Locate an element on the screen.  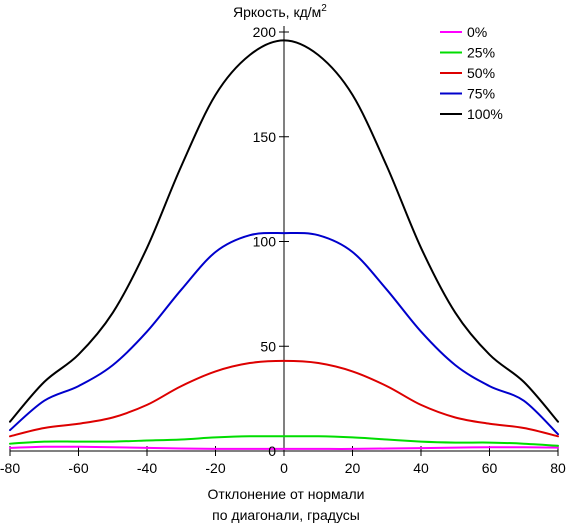
x-tick-label: 20 is located at coordinates (353, 468).